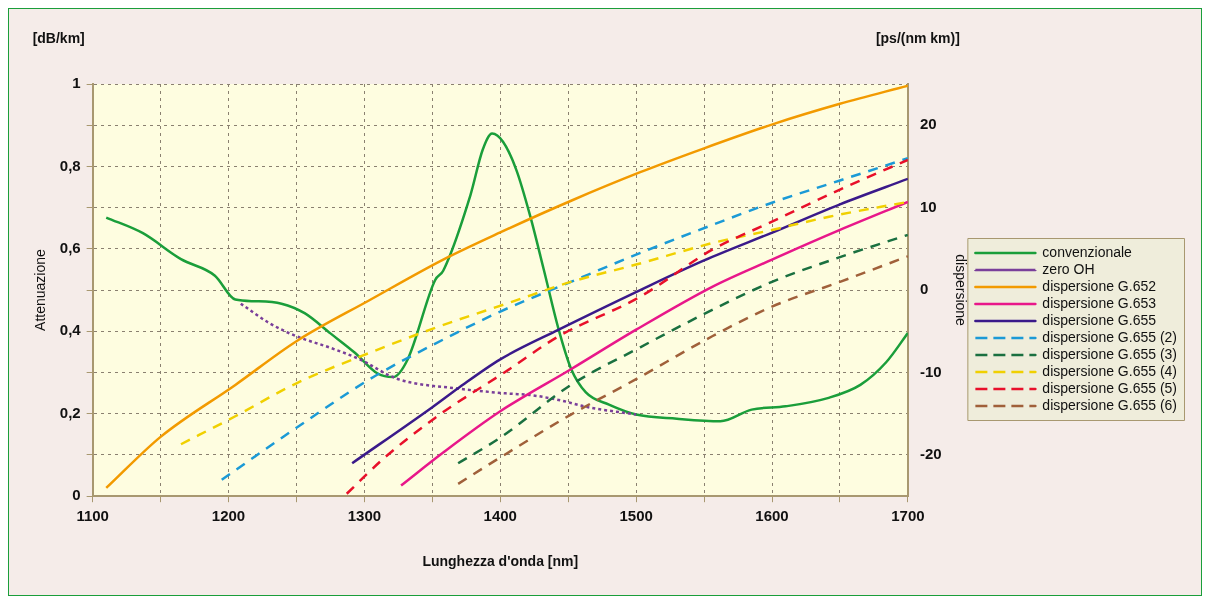  I want to click on x-tick-label: 1300, so click(364, 516).